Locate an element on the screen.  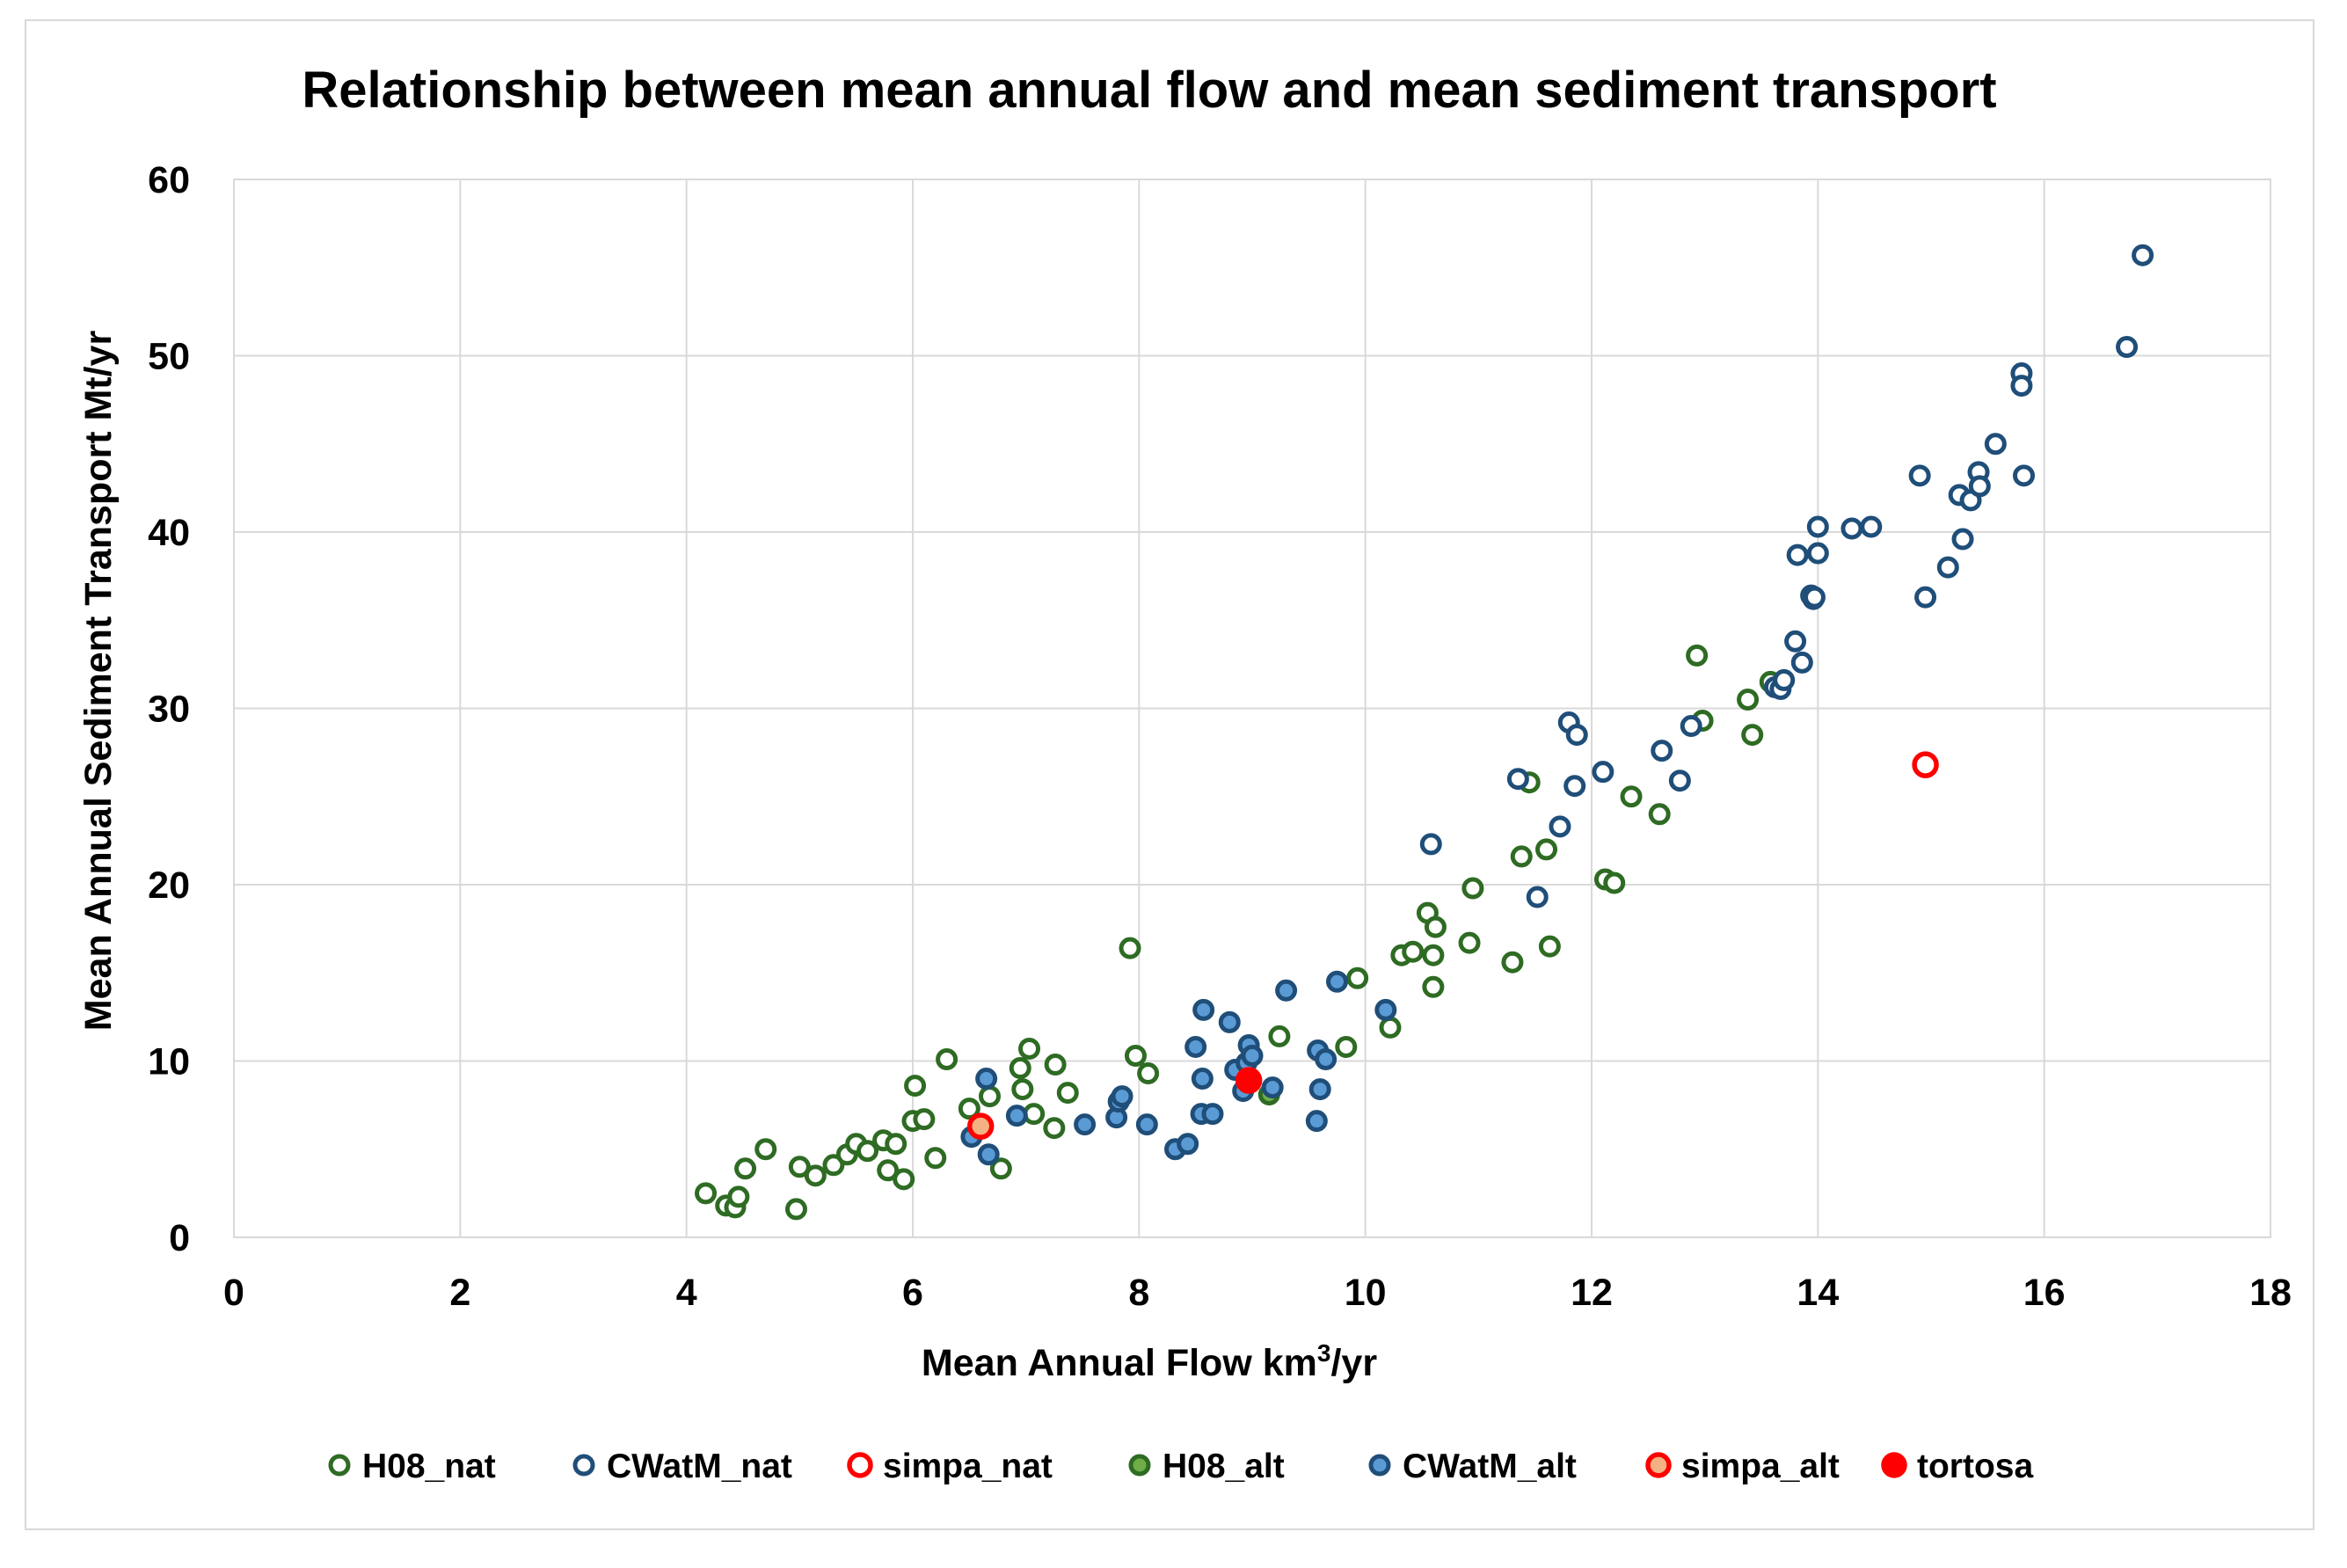
y-tick-label: 40 is located at coordinates (169, 533).